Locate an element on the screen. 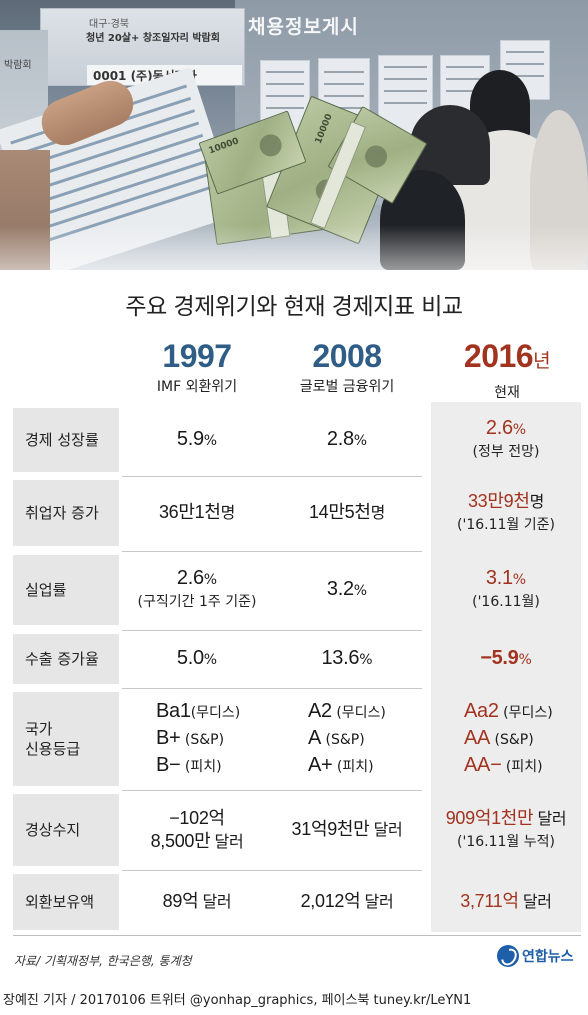  employment-2008: 14만5천명 is located at coordinates (347, 512).